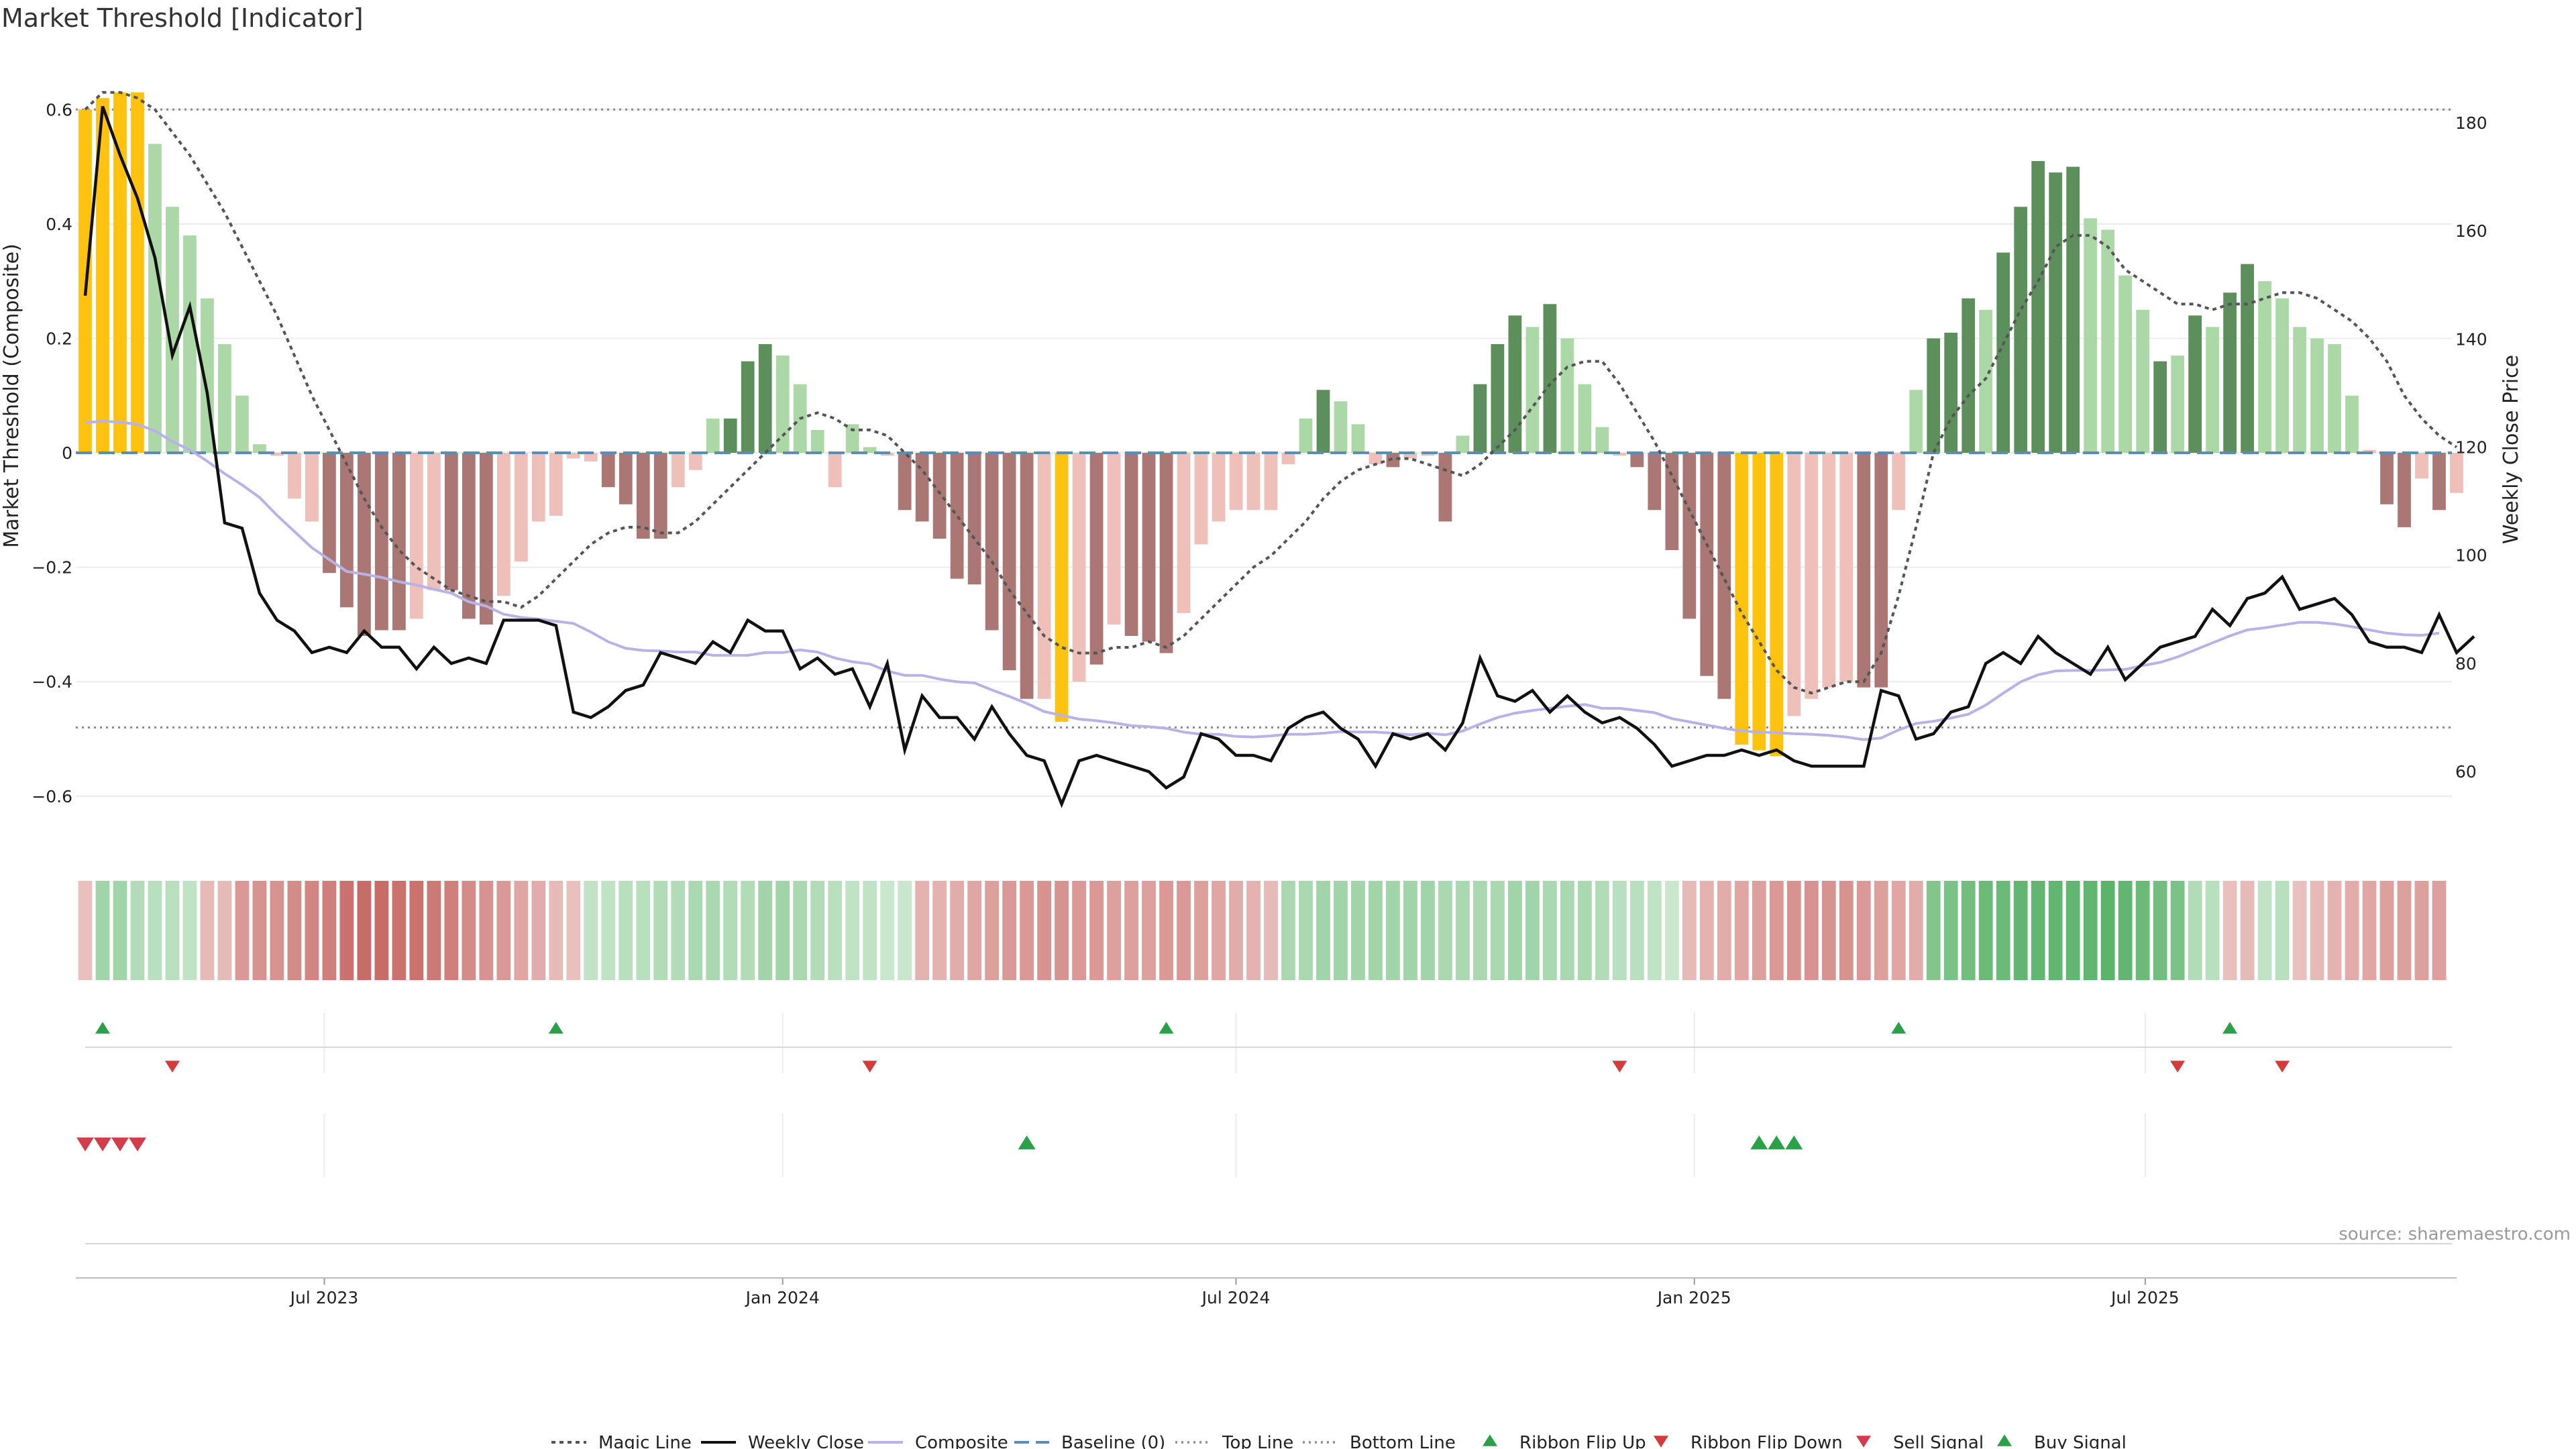  Describe the element at coordinates (2471, 339) in the screenshot. I see `y2-tick-label: 140` at that location.